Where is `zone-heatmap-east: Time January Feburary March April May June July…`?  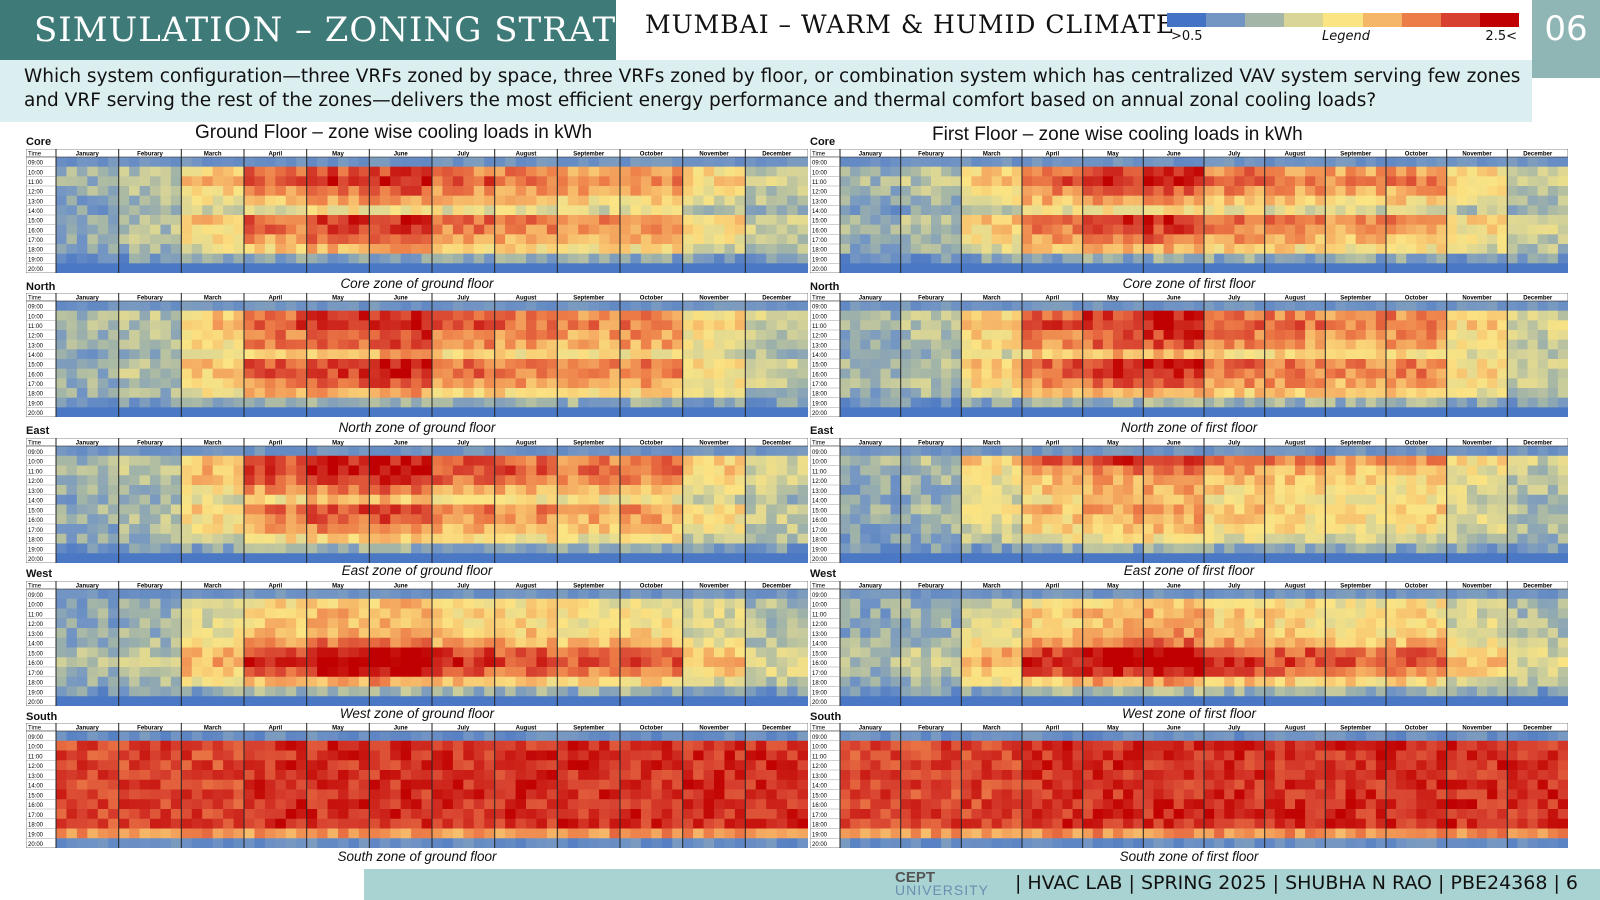 zone-heatmap-east: Time January Feburary March April May June July… is located at coordinates (1189, 500).